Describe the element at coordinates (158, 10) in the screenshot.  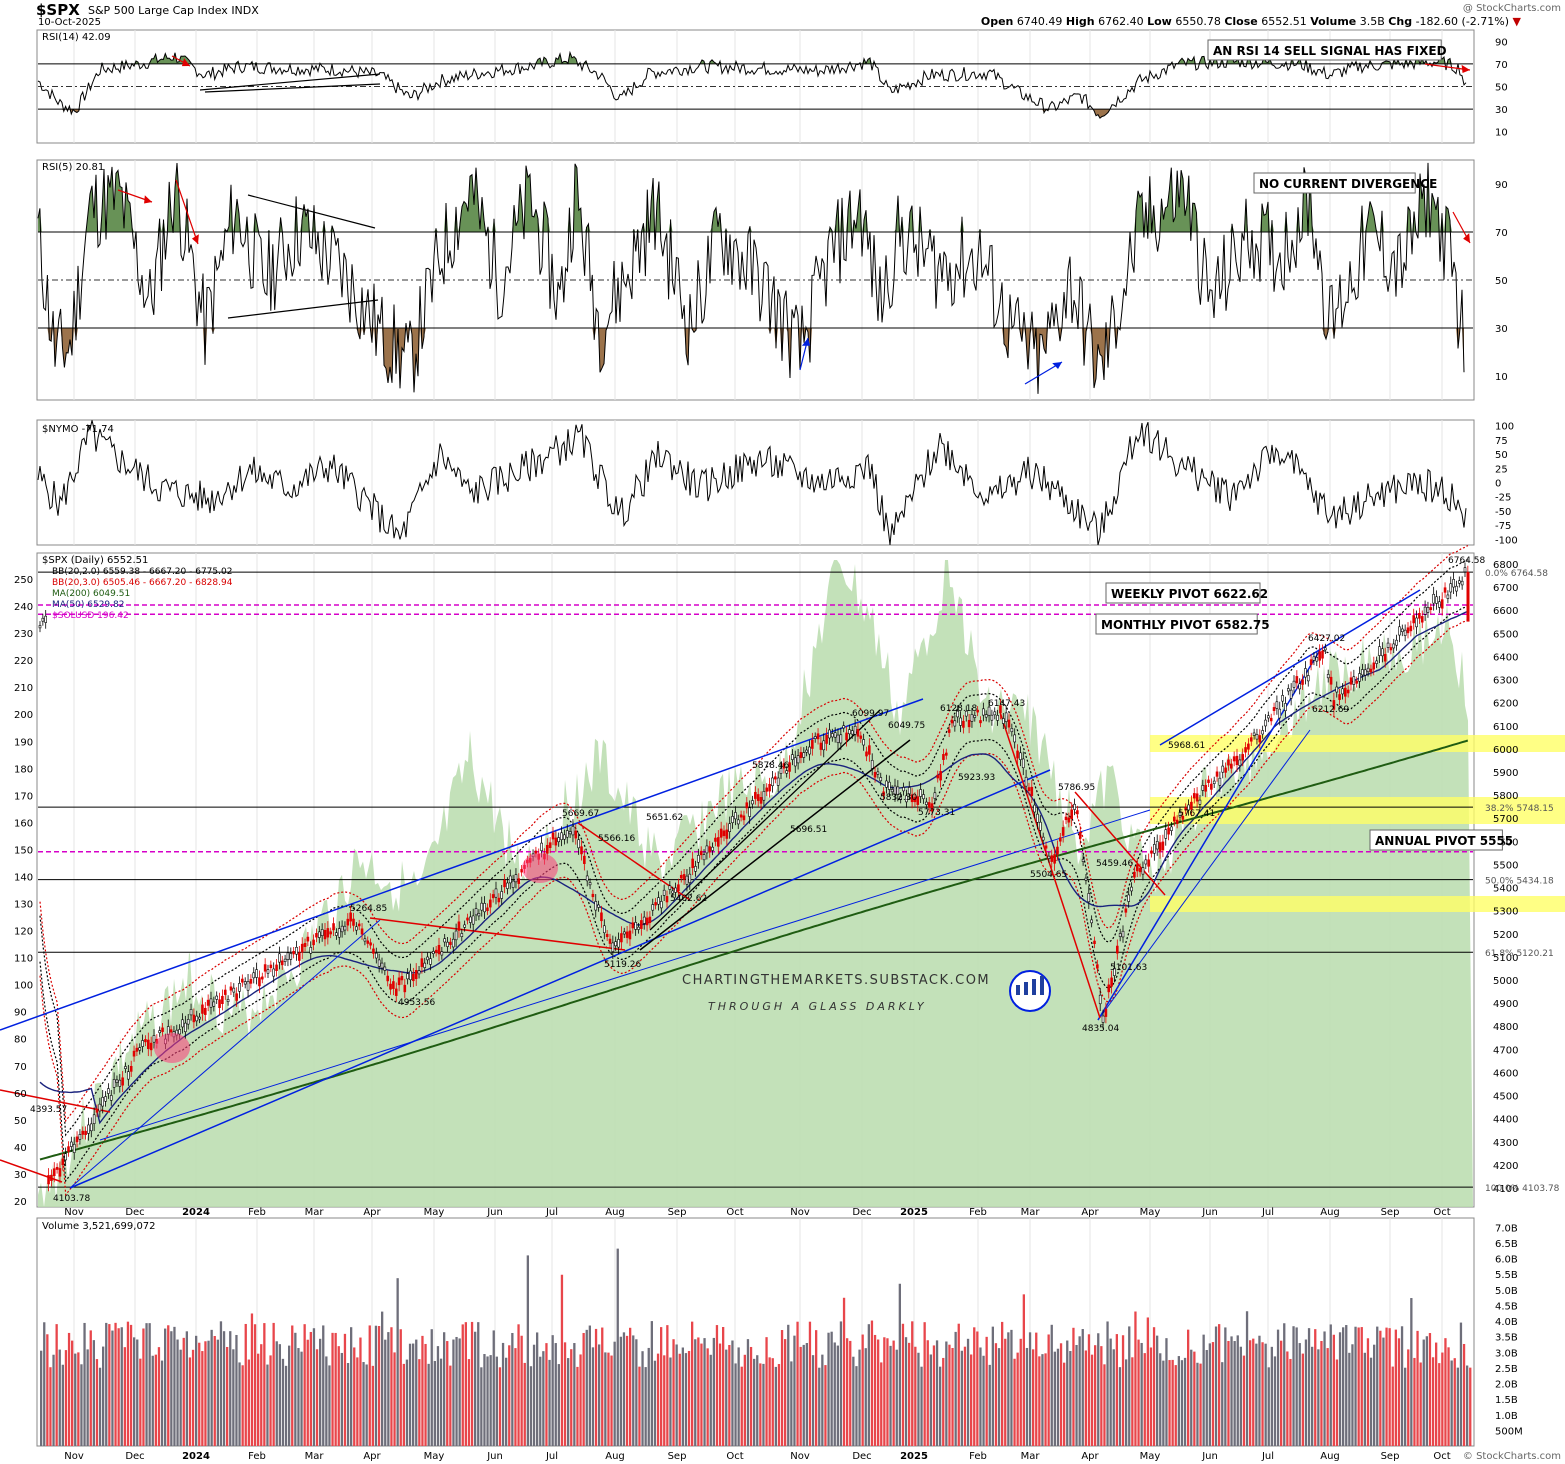
I see `index-name: S&P 500 Large Cap Index` at that location.